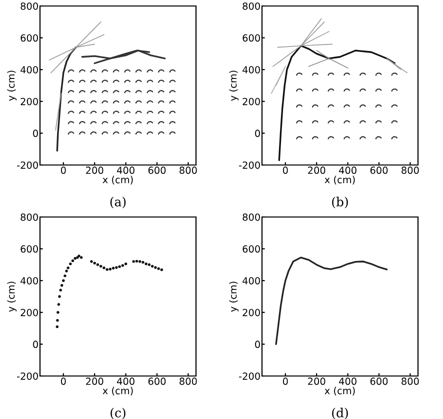  Describe the element at coordinates (340, 413) in the screenshot. I see `text: (d)` at that location.